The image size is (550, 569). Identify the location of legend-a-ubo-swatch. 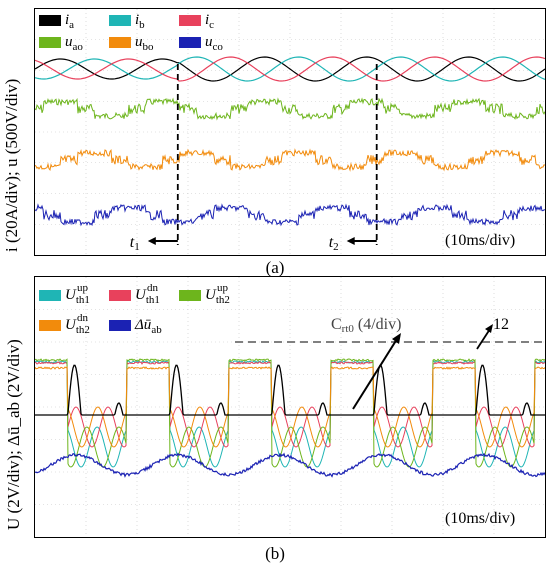
(120, 42).